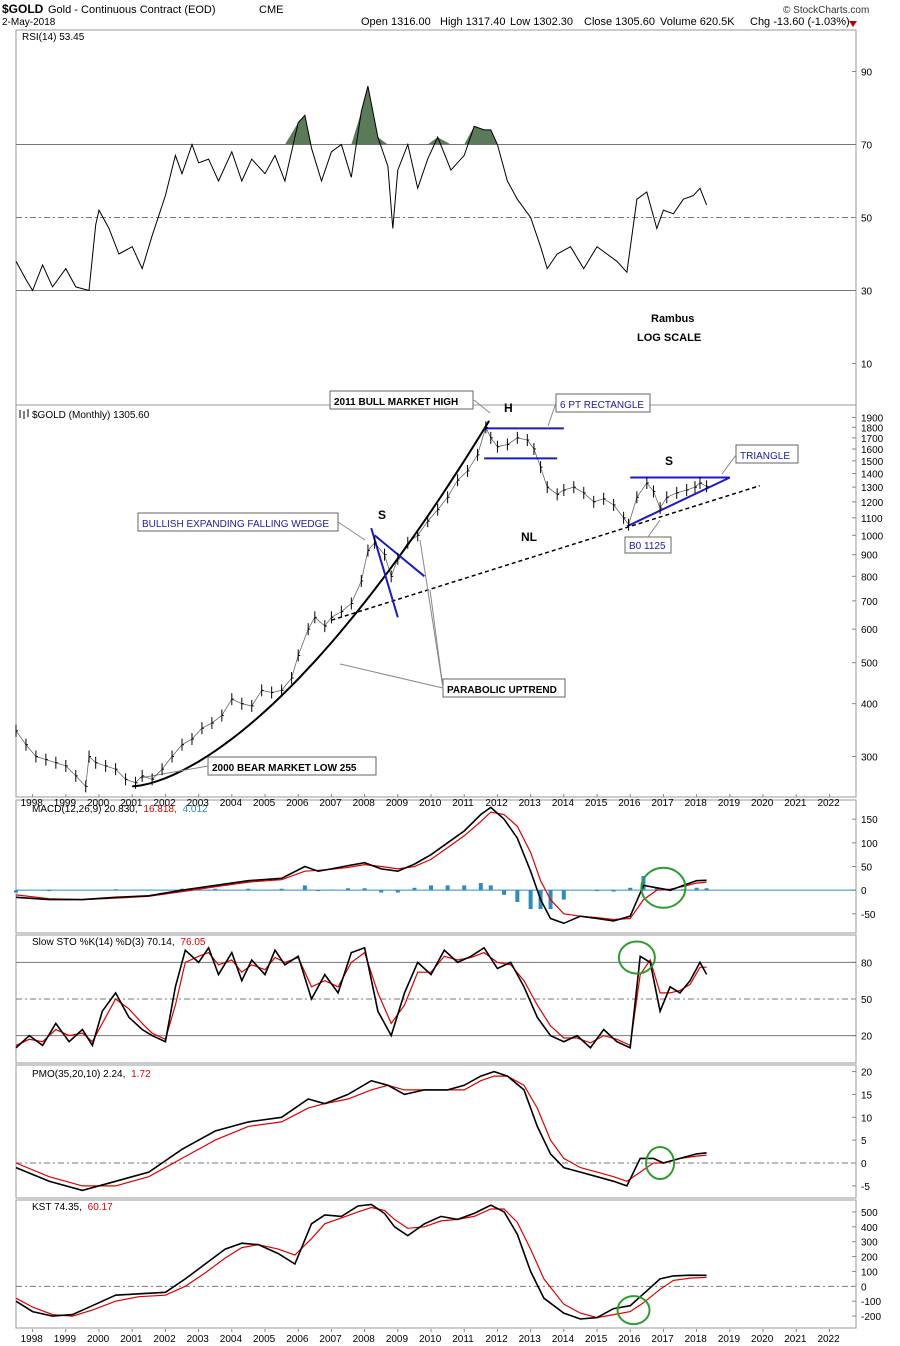  What do you see at coordinates (361, 188) in the screenshot?
I see `rsi-line` at bounding box center [361, 188].